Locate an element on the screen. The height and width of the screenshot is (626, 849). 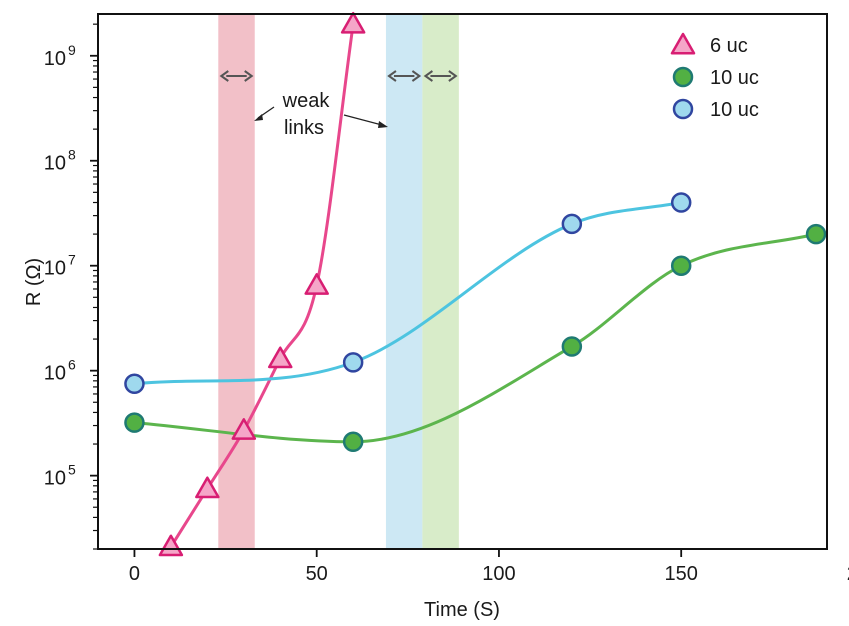
legend-label-1: 6 uc is located at coordinates (729, 46).